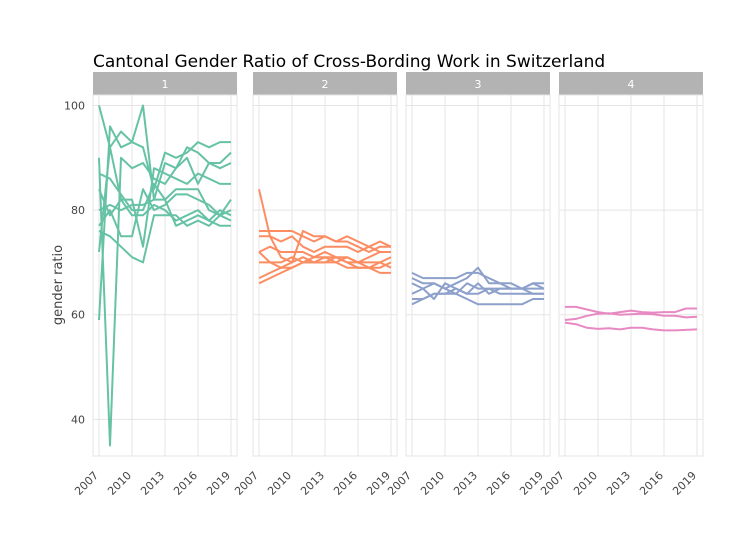  I want to click on facet-strip-label: 2, so click(325, 84).